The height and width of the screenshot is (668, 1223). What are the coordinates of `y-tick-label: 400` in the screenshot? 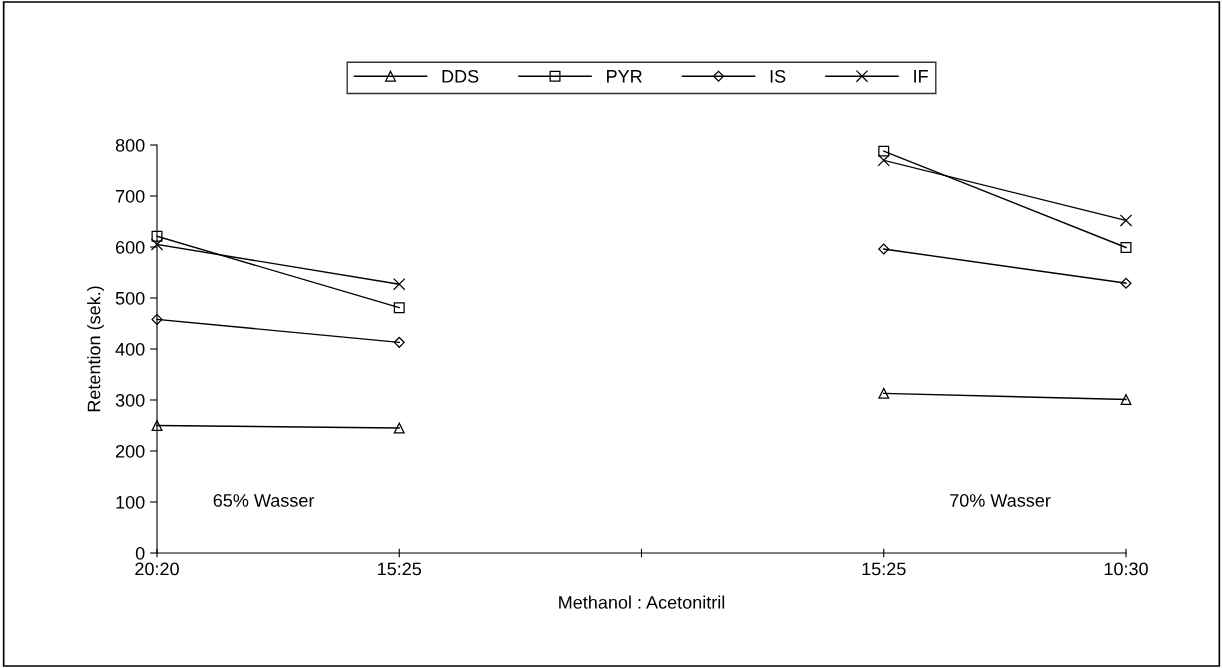 It's located at (130, 349).